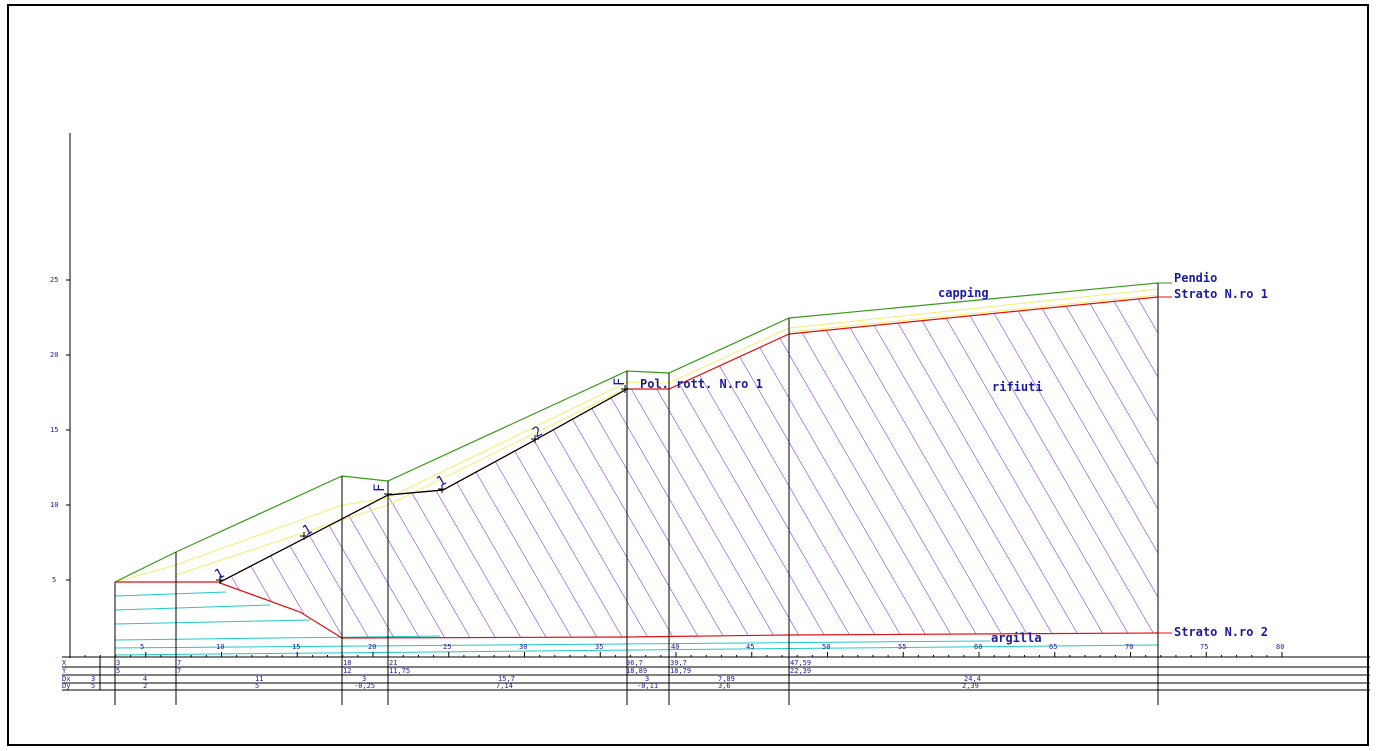 Image resolution: width=1377 pixels, height=751 pixels. I want to click on x-tick-label: 55, so click(902, 647).